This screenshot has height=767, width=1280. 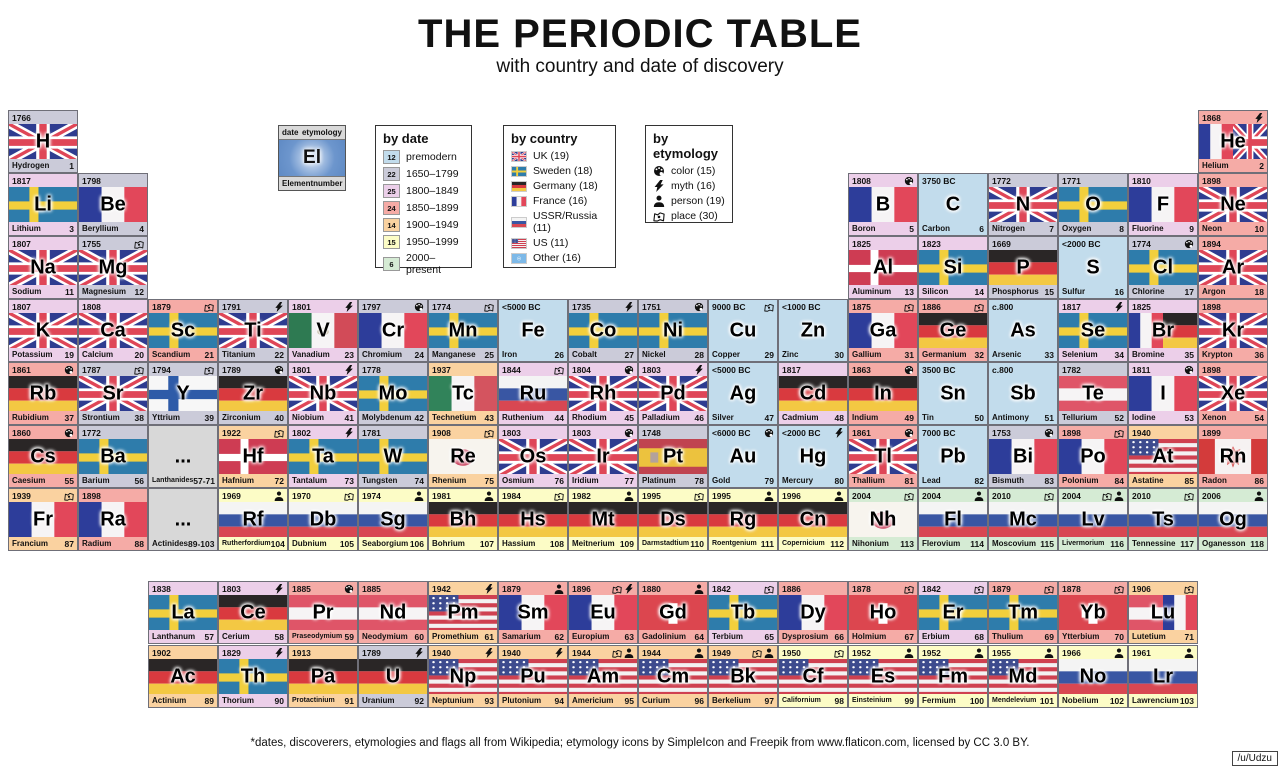 What do you see at coordinates (104, 291) in the screenshot?
I see `element-name: Magnesium` at bounding box center [104, 291].